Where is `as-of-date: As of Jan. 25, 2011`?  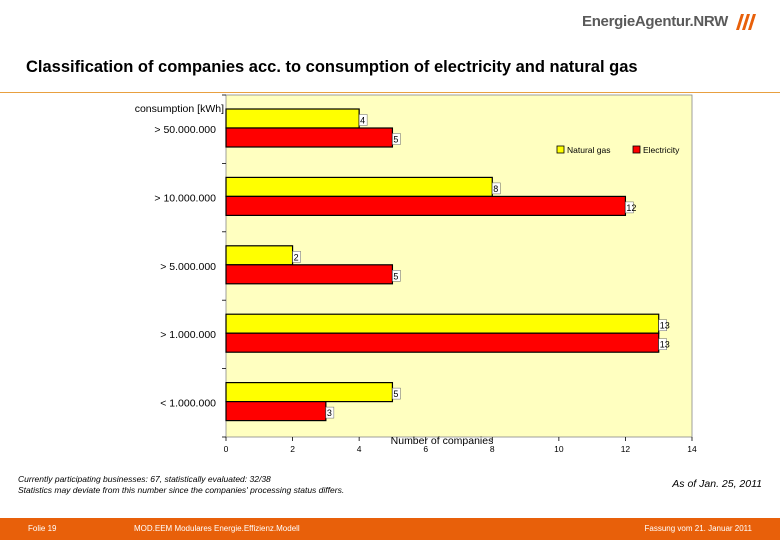
as-of-date: As of Jan. 25, 2011 is located at coordinates (717, 484).